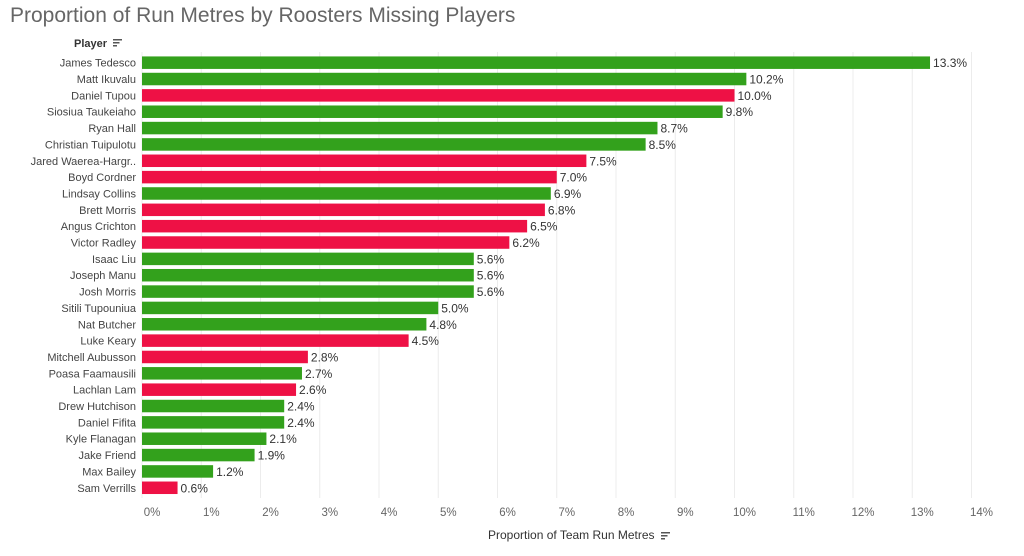  I want to click on data-label: 4.5%, so click(426, 341).